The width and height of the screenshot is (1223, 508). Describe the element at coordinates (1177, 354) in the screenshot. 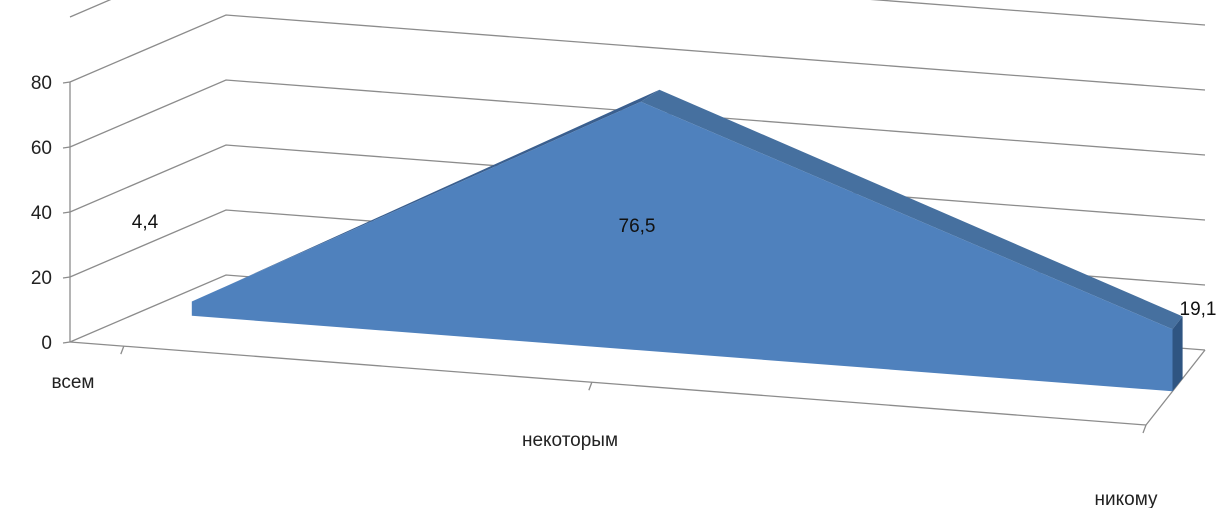

I see `area-end-face` at that location.